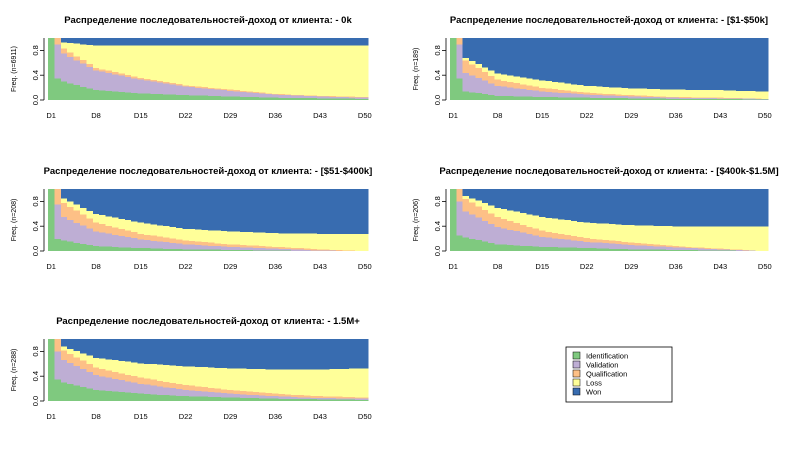 The image size is (800, 450). I want to click on bar-identification-d7, so click(491, 247).